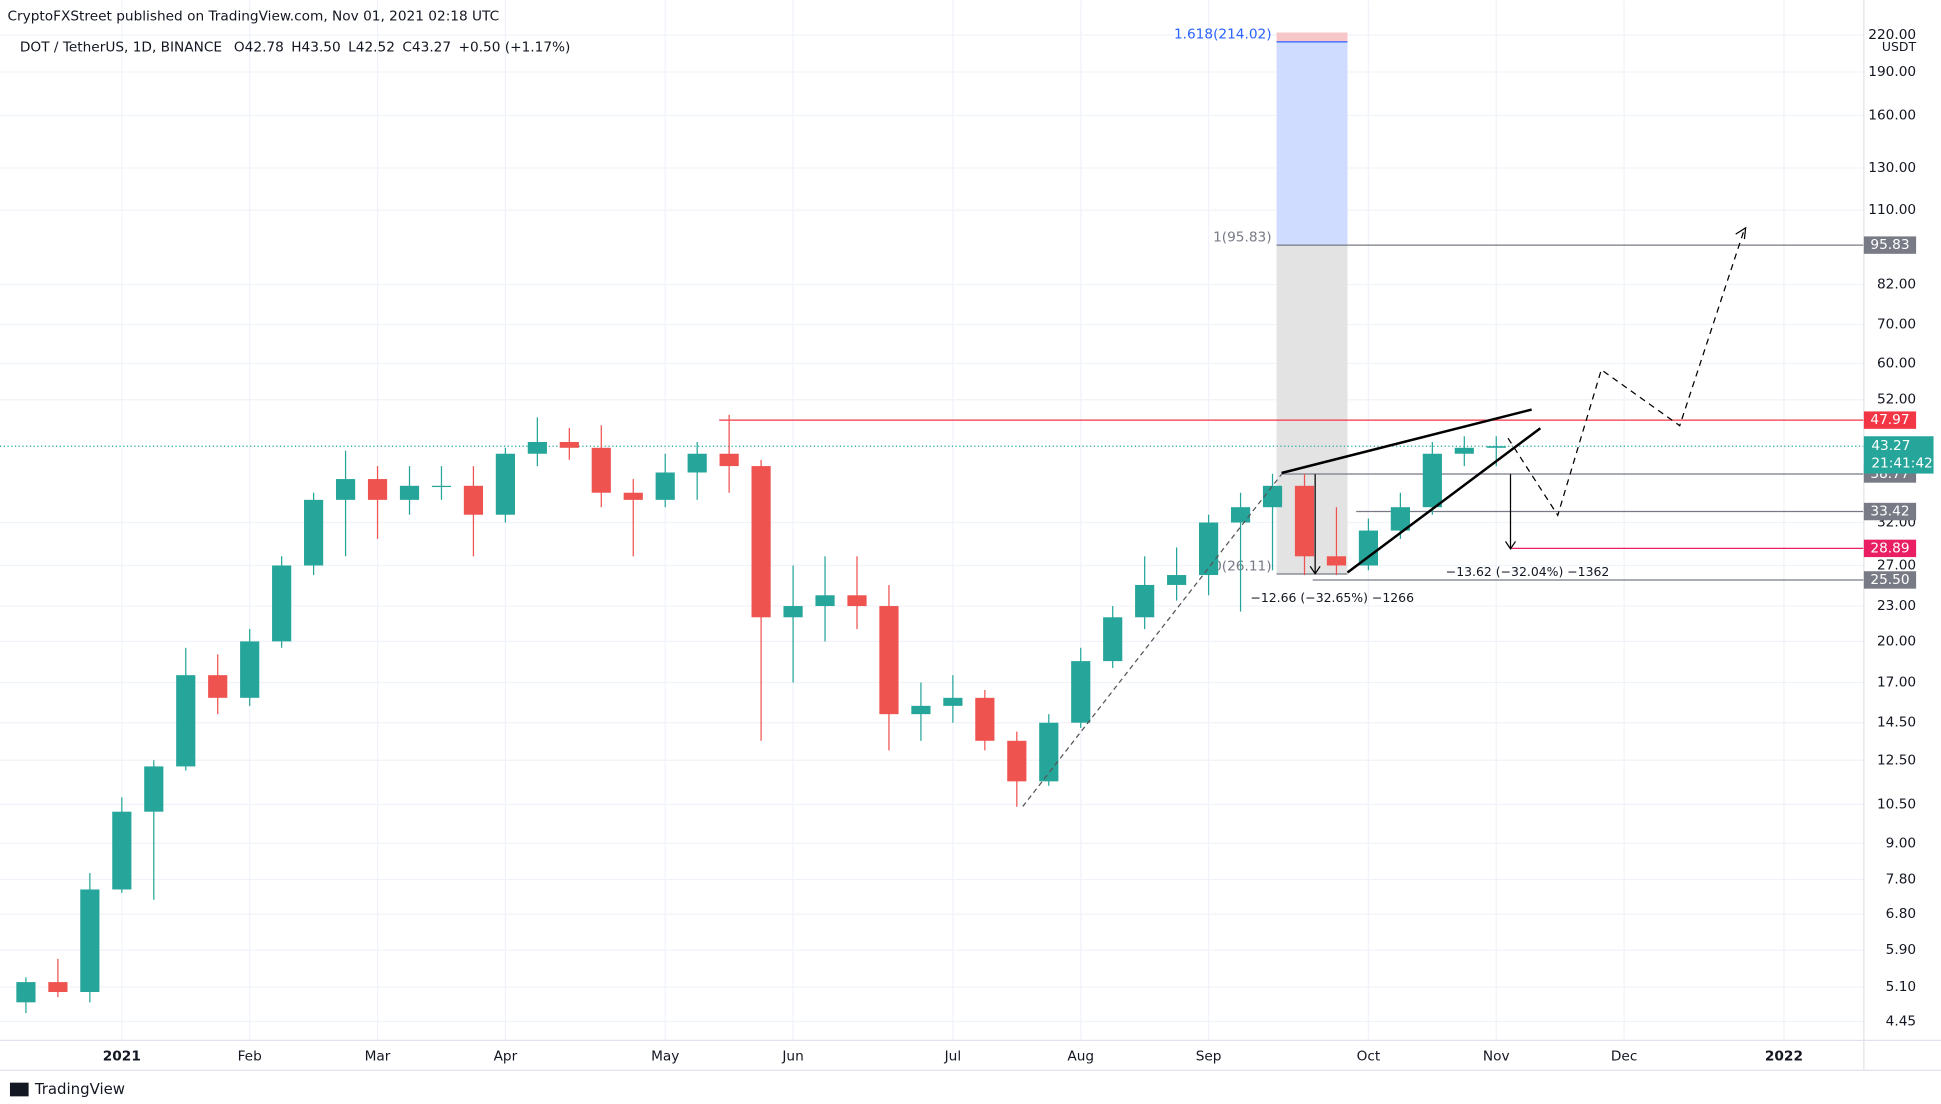  I want to click on wedge-lower, so click(1444, 500).